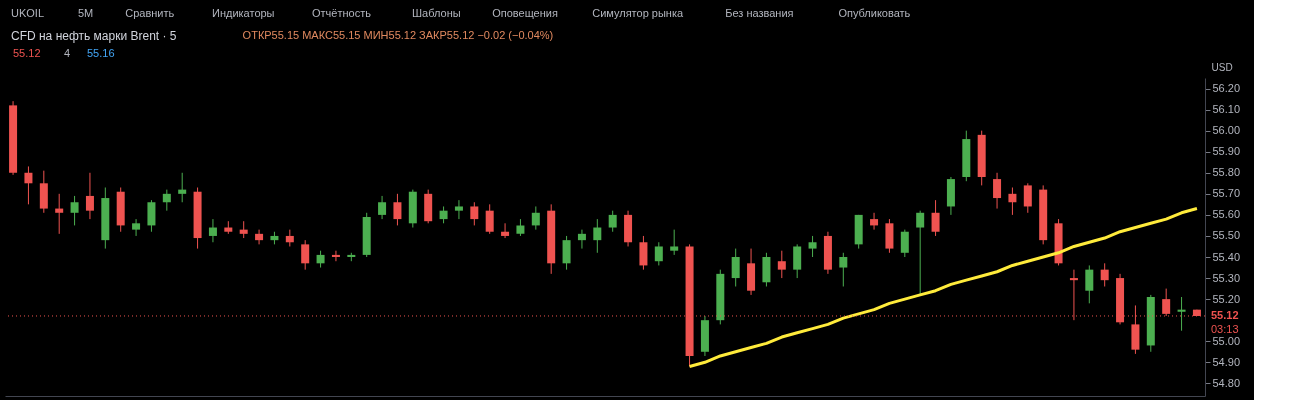 The width and height of the screenshot is (1290, 408). Describe the element at coordinates (1226, 235) in the screenshot. I see `y-tick-label: 55.50` at that location.